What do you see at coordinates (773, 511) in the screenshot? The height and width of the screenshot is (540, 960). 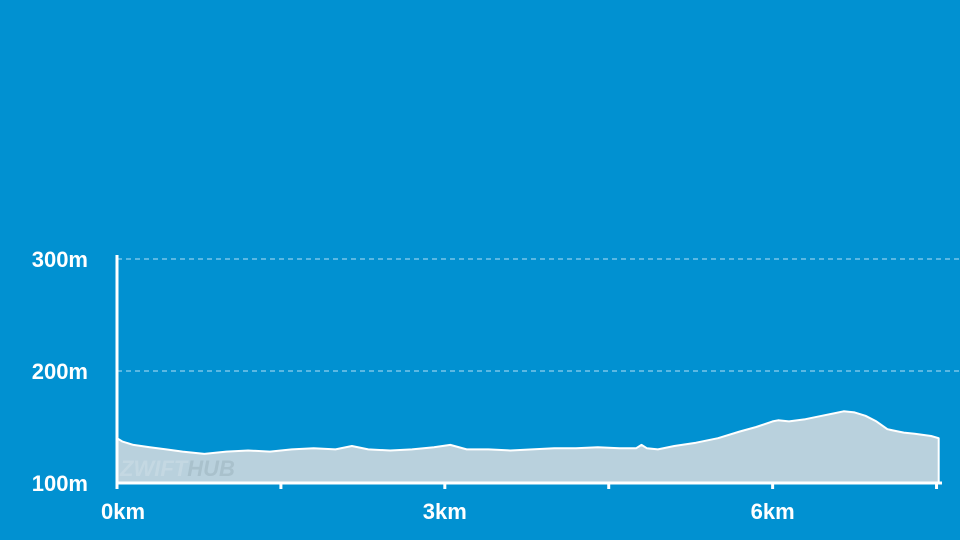 I see `x-tick-label-6: 6km` at bounding box center [773, 511].